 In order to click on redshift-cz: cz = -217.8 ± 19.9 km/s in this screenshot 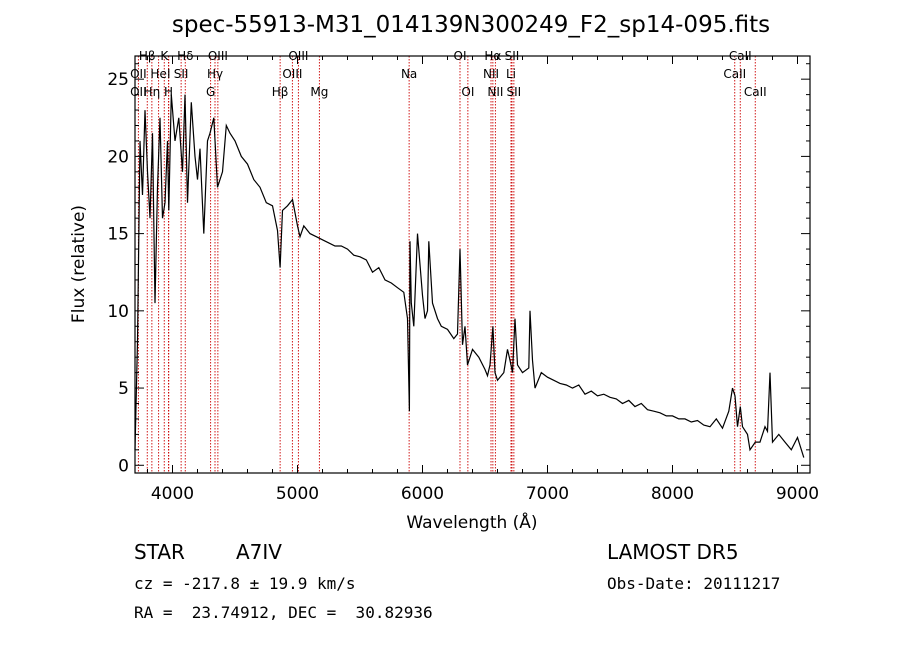, I will do `click(245, 583)`.